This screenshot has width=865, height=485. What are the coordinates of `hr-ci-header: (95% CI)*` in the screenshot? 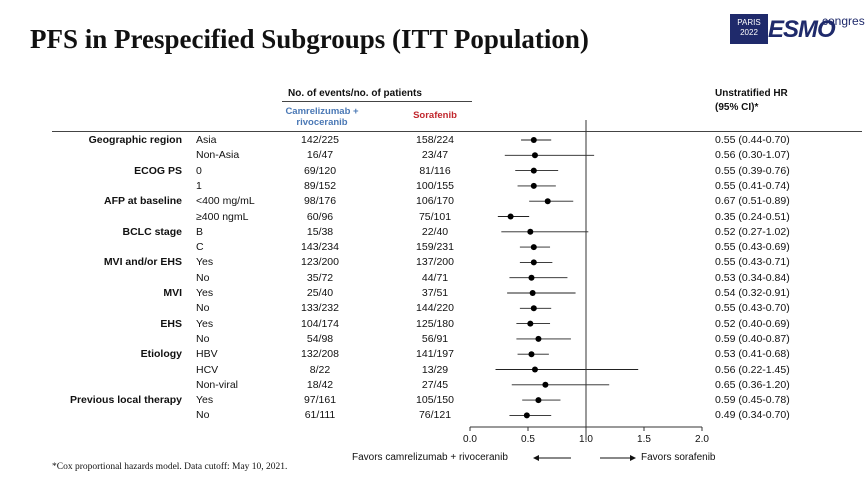 It's located at (737, 107).